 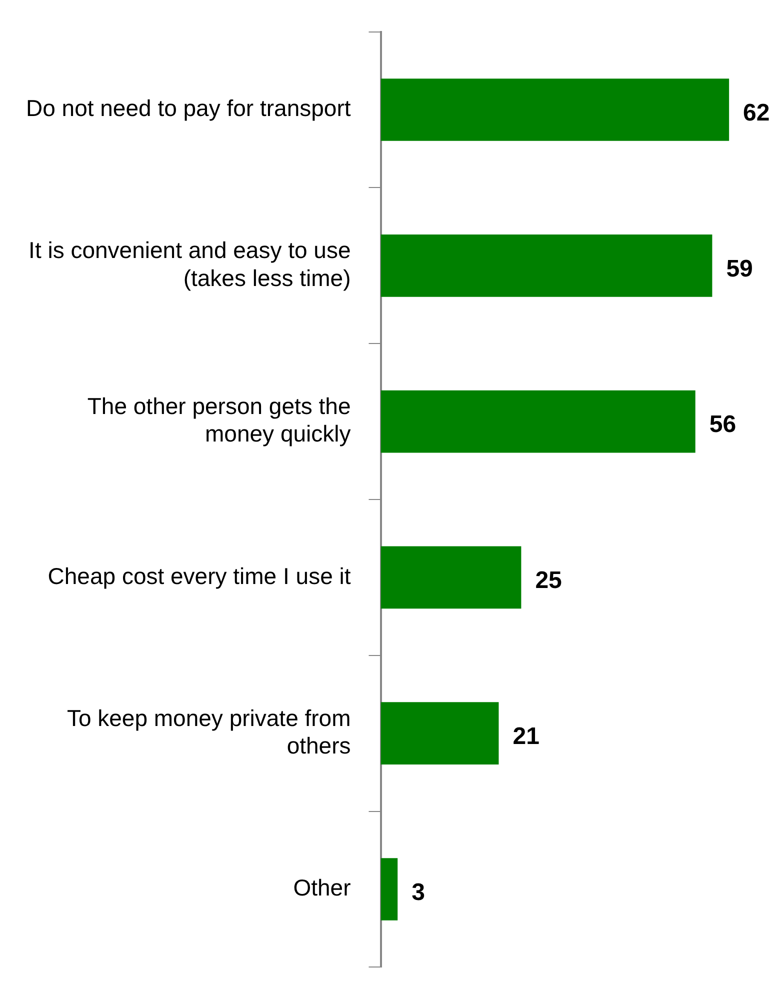 What do you see at coordinates (722, 424) in the screenshot?
I see `data-label: 56` at bounding box center [722, 424].